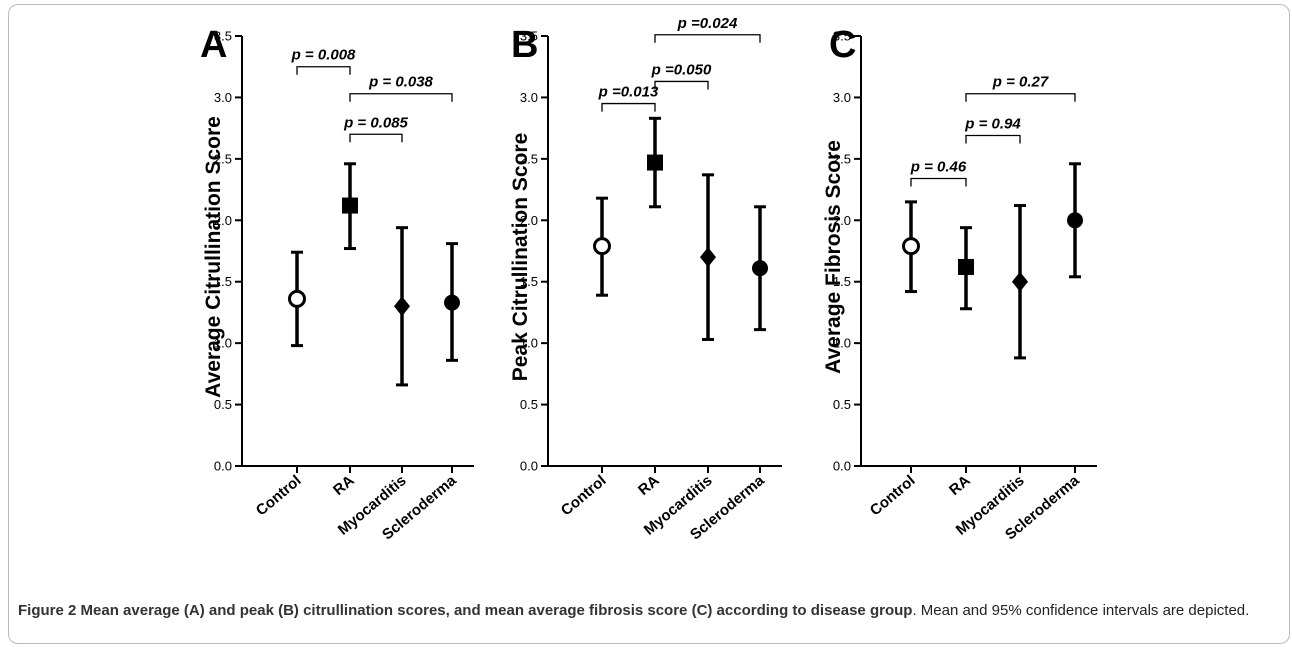  Describe the element at coordinates (992, 124) in the screenshot. I see `p-value-label: p = 0.94` at that location.